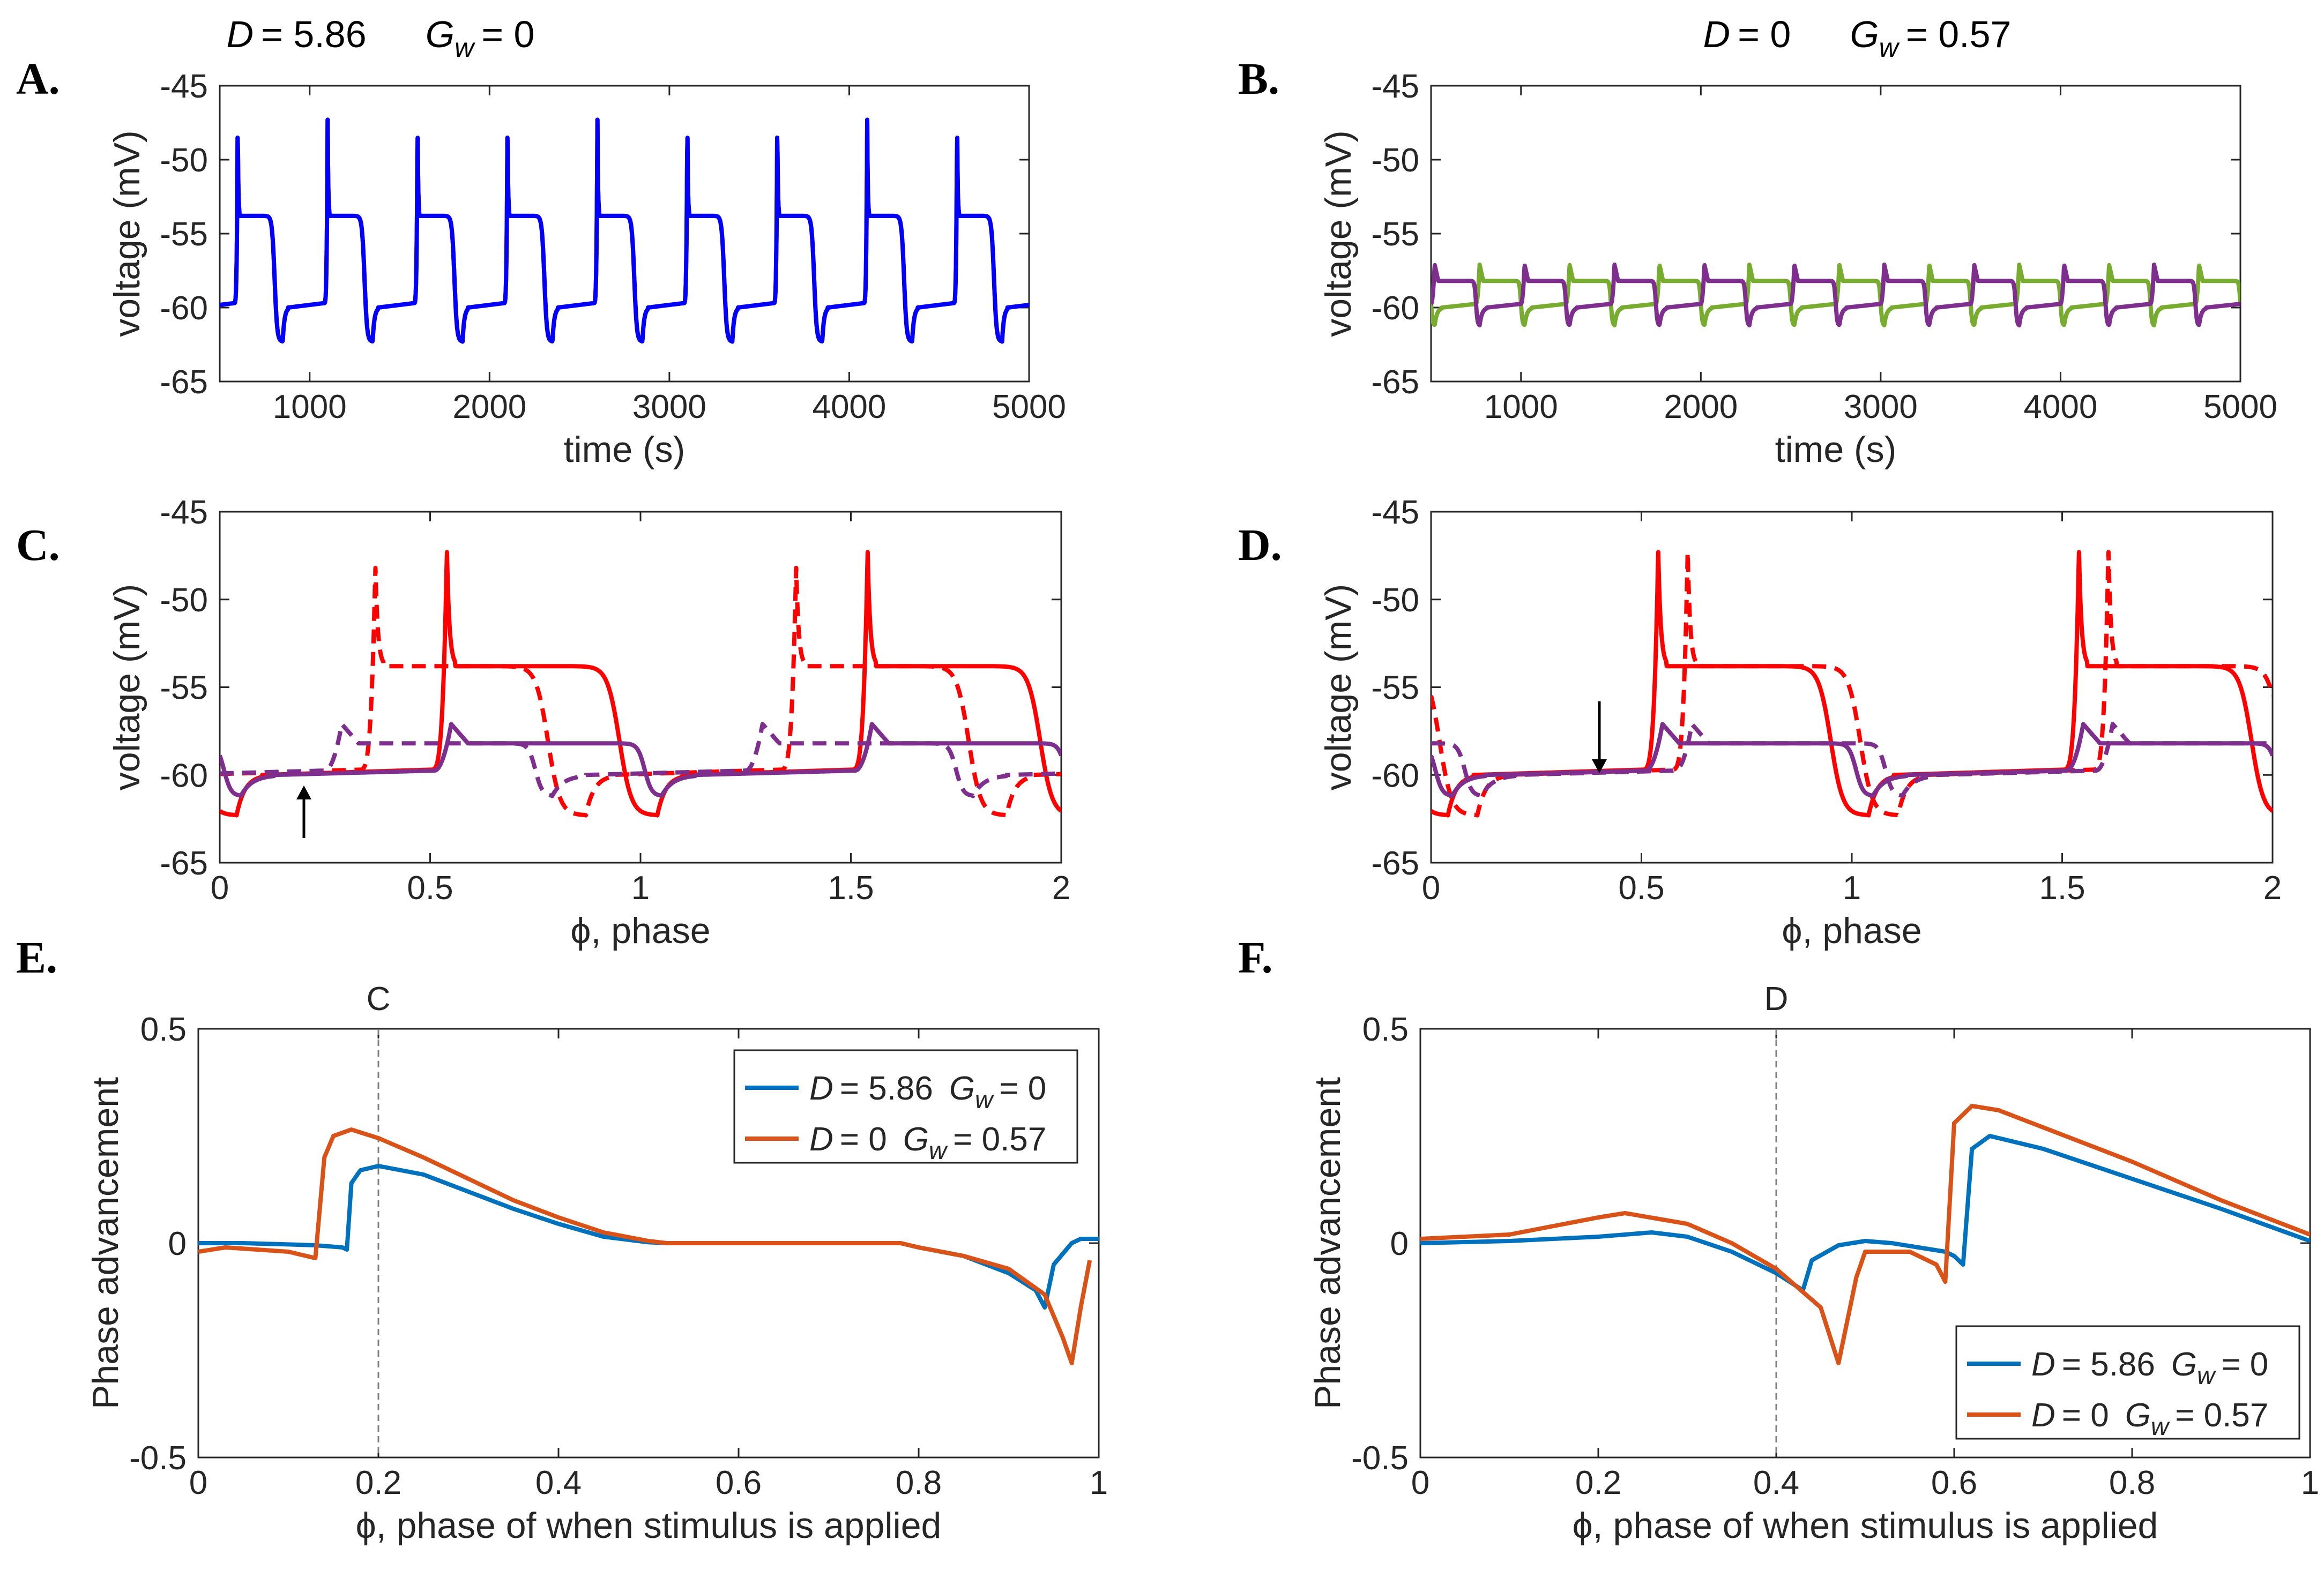 The width and height of the screenshot is (2324, 1570). What do you see at coordinates (36, 958) in the screenshot?
I see `panel-e-panel-letter: E.` at bounding box center [36, 958].